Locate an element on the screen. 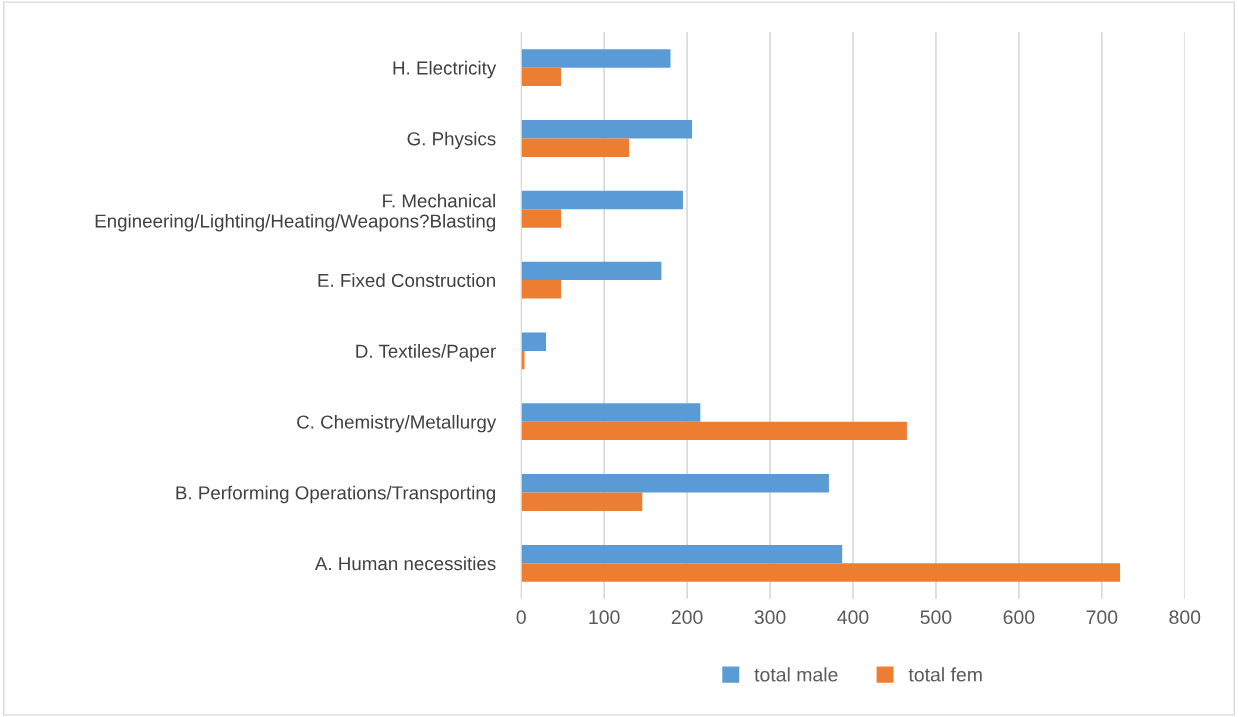 The width and height of the screenshot is (1238, 717). x-tick-label: 400 is located at coordinates (853, 617).